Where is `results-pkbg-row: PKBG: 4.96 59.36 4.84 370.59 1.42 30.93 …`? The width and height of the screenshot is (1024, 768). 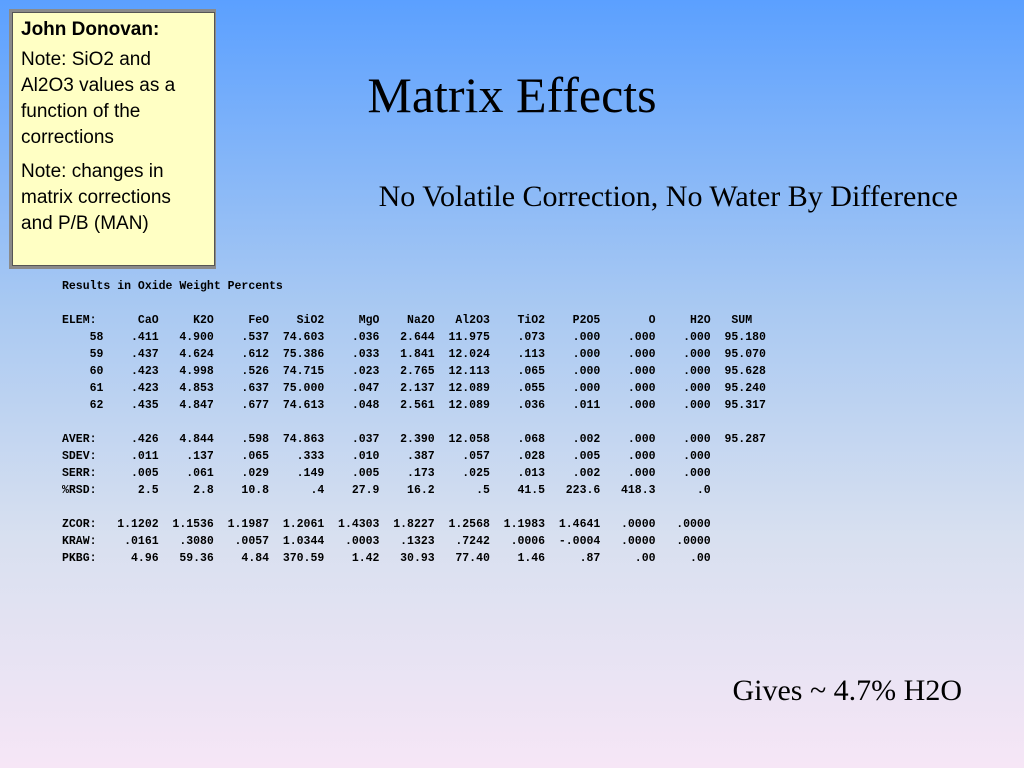 results-pkbg-row: PKBG: 4.96 59.36 4.84 370.59 1.42 30.93 … is located at coordinates (386, 558).